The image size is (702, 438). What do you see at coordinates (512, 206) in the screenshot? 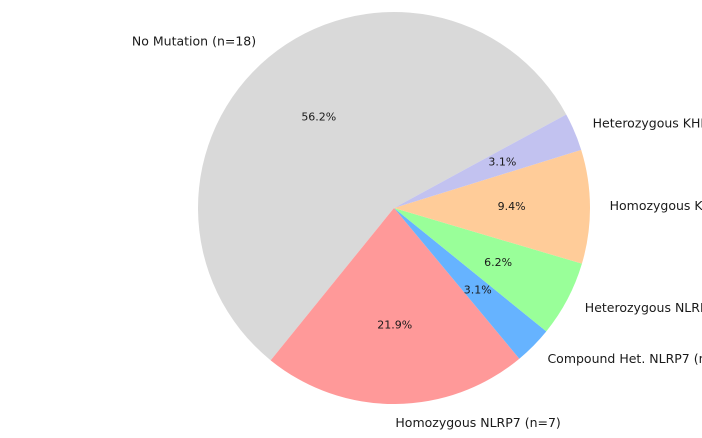
I see `percent-label: 9.4%` at bounding box center [512, 206].